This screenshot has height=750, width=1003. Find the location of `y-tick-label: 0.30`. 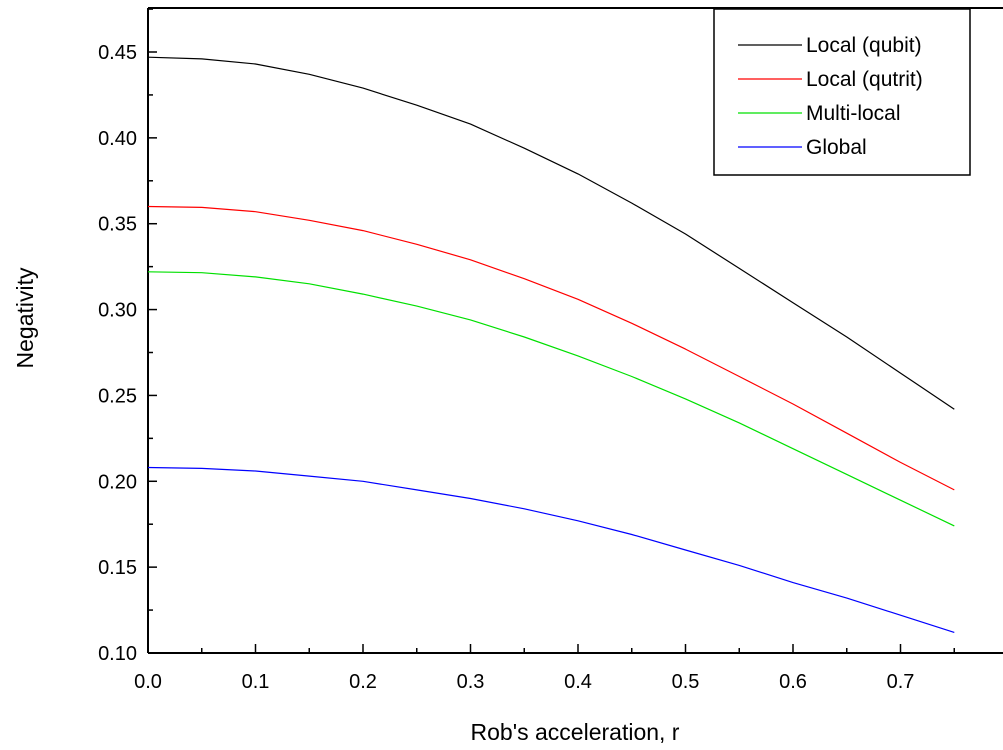

y-tick-label: 0.30 is located at coordinates (117, 311).